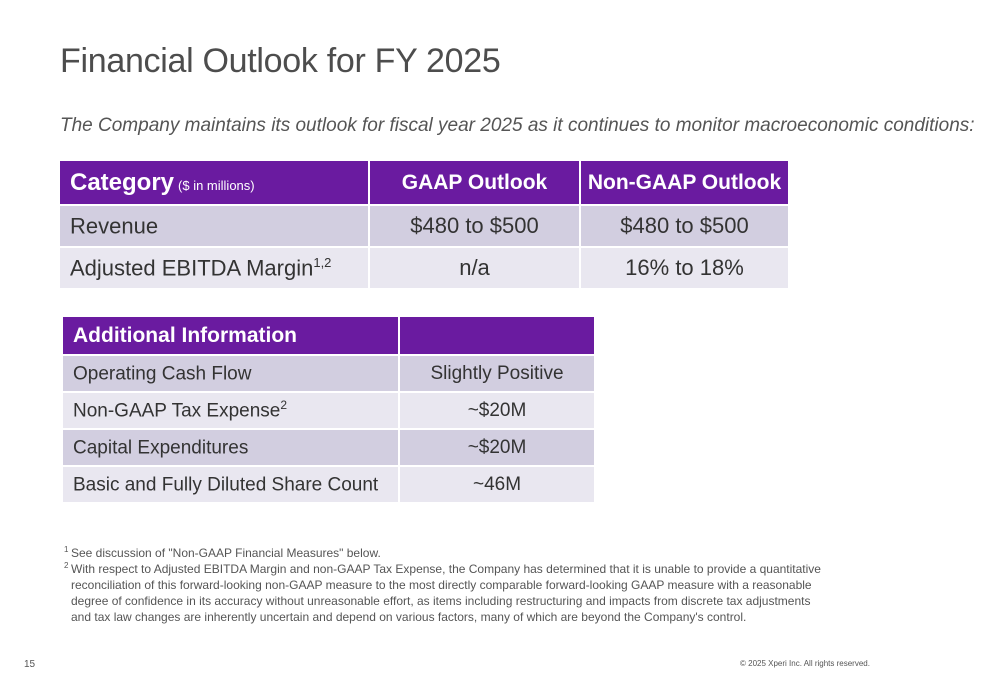 The height and width of the screenshot is (685, 1000). I want to click on row-label: Adjusted EBITDA Margin1,2, so click(214, 268).